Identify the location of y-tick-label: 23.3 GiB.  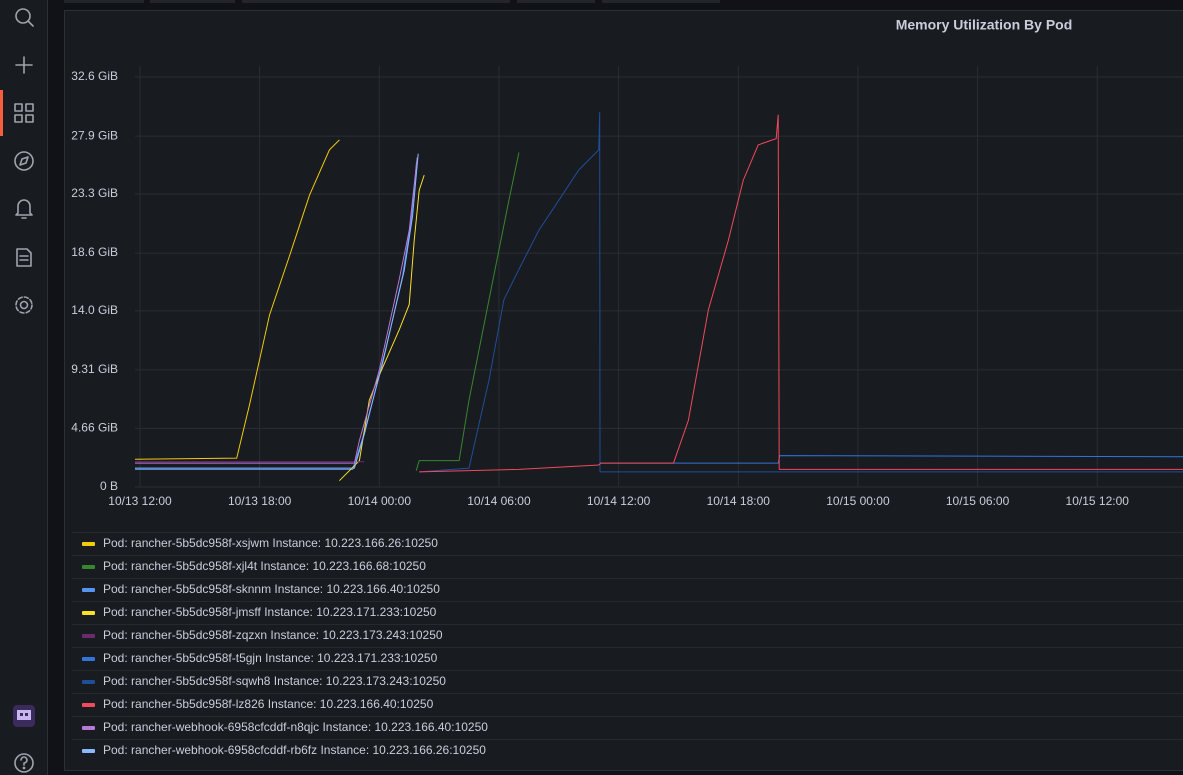
(94, 193).